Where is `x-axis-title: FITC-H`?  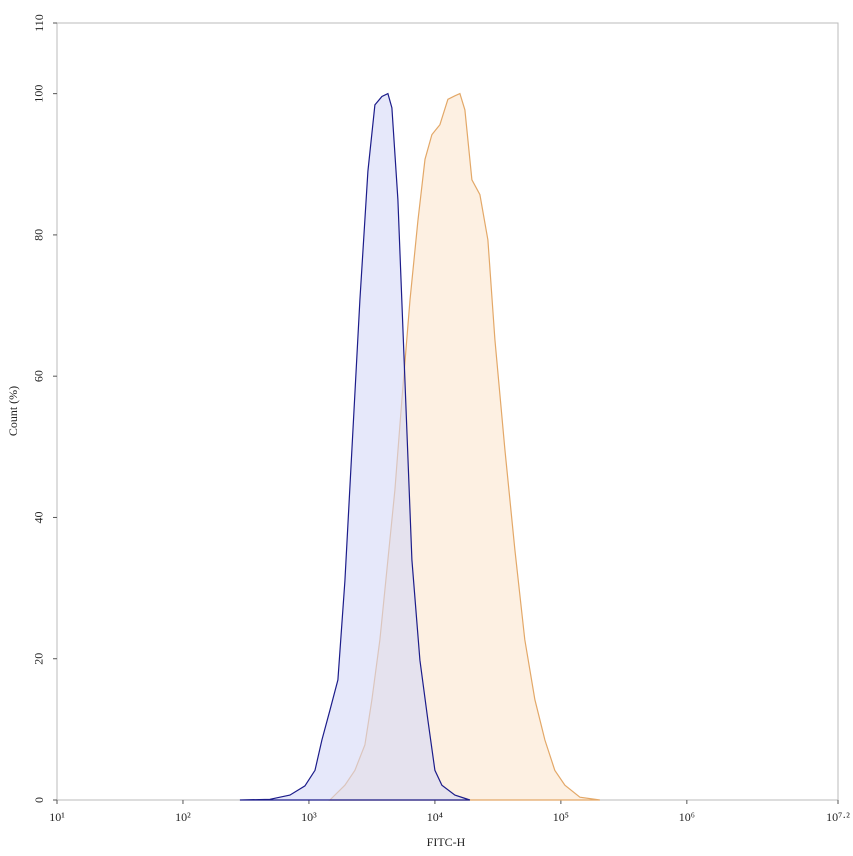 x-axis-title: FITC-H is located at coordinates (446, 842).